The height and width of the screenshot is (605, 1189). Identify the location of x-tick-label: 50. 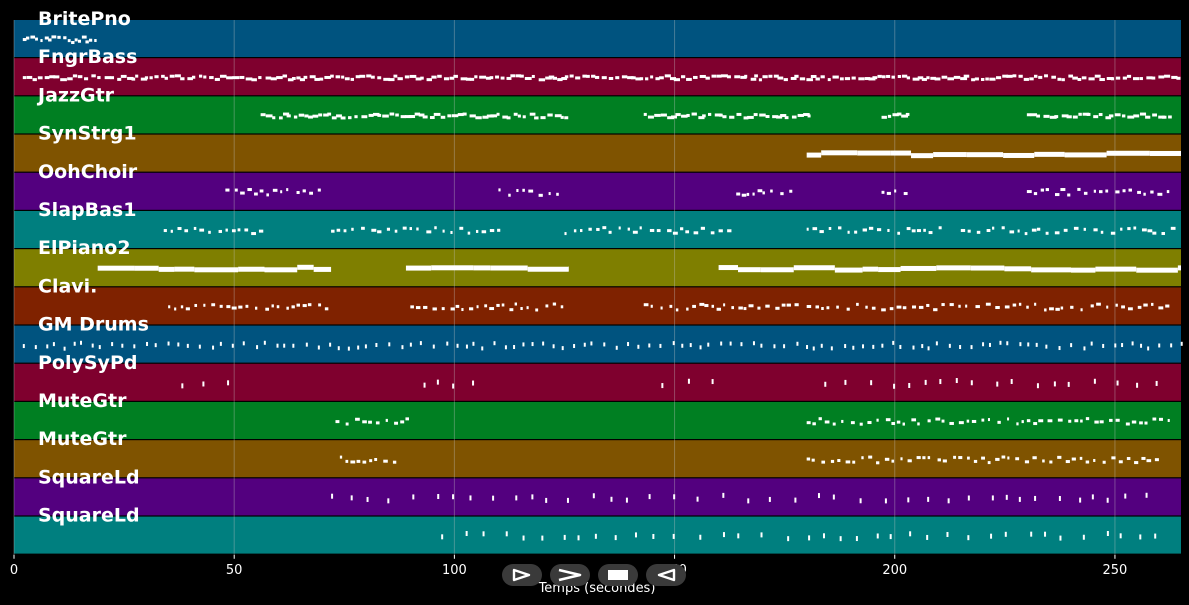
(234, 570).